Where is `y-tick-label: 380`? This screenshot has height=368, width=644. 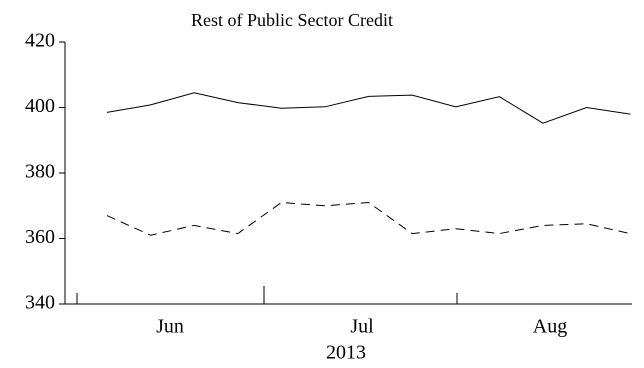 y-tick-label: 380 is located at coordinates (40, 172).